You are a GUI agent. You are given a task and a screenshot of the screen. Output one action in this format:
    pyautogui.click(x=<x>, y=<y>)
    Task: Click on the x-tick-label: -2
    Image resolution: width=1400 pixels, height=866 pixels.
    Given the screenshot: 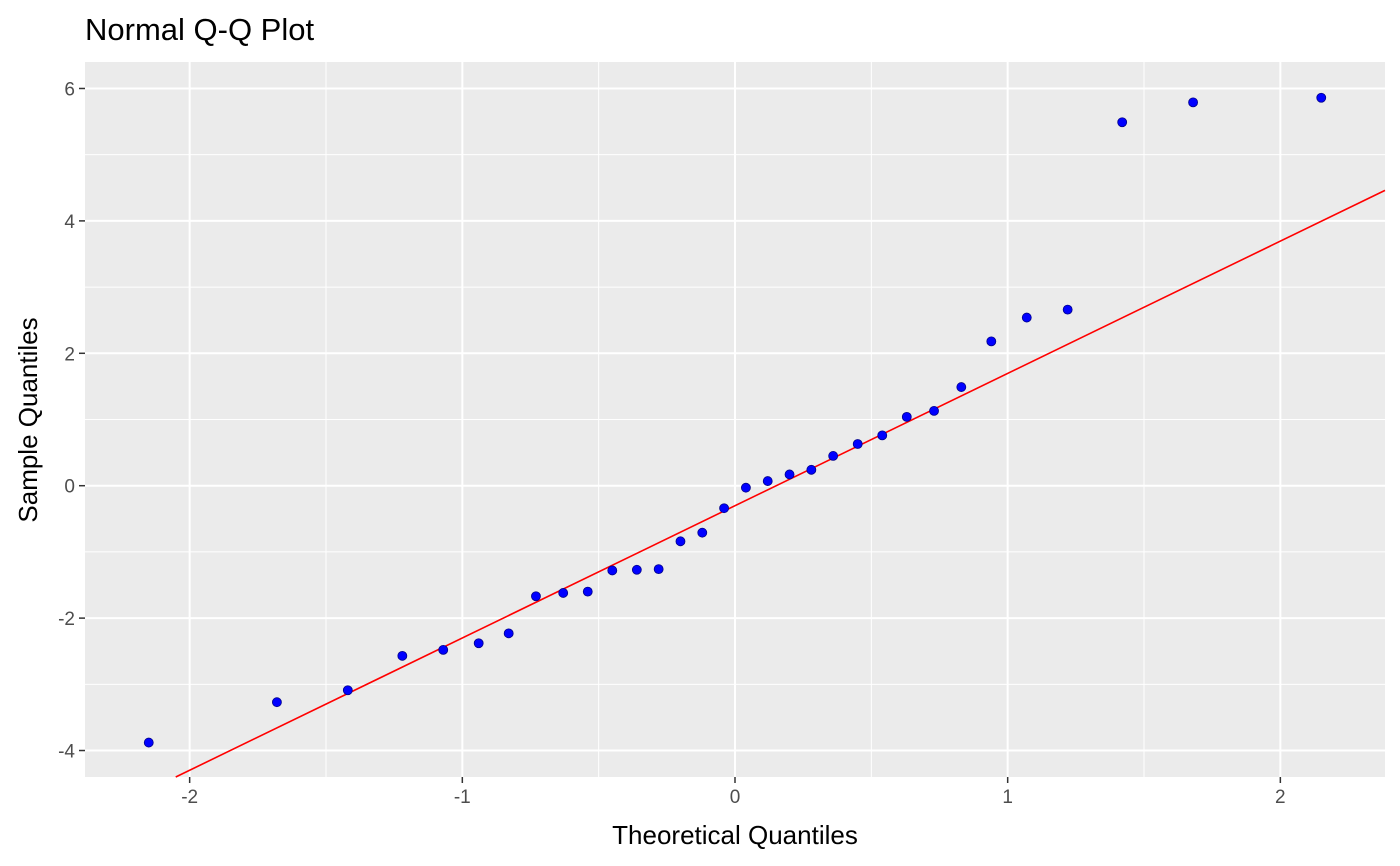 What is the action you would take?
    pyautogui.click(x=189, y=797)
    